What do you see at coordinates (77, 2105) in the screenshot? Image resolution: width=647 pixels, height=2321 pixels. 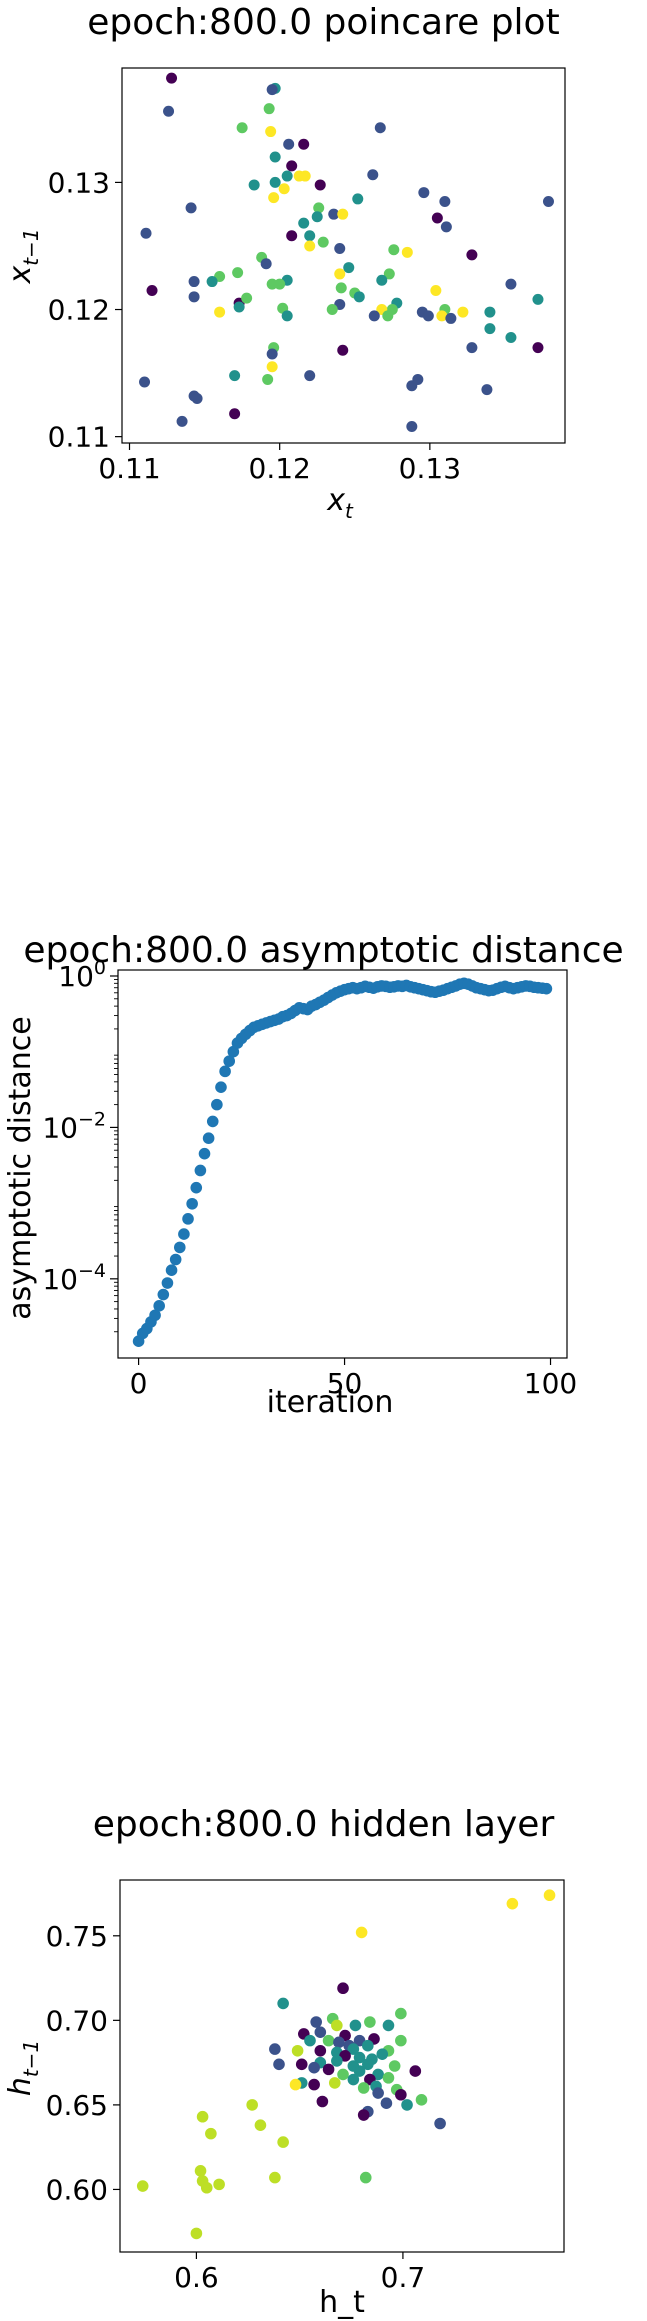 I see `y-tick-label: 0.65` at bounding box center [77, 2105].